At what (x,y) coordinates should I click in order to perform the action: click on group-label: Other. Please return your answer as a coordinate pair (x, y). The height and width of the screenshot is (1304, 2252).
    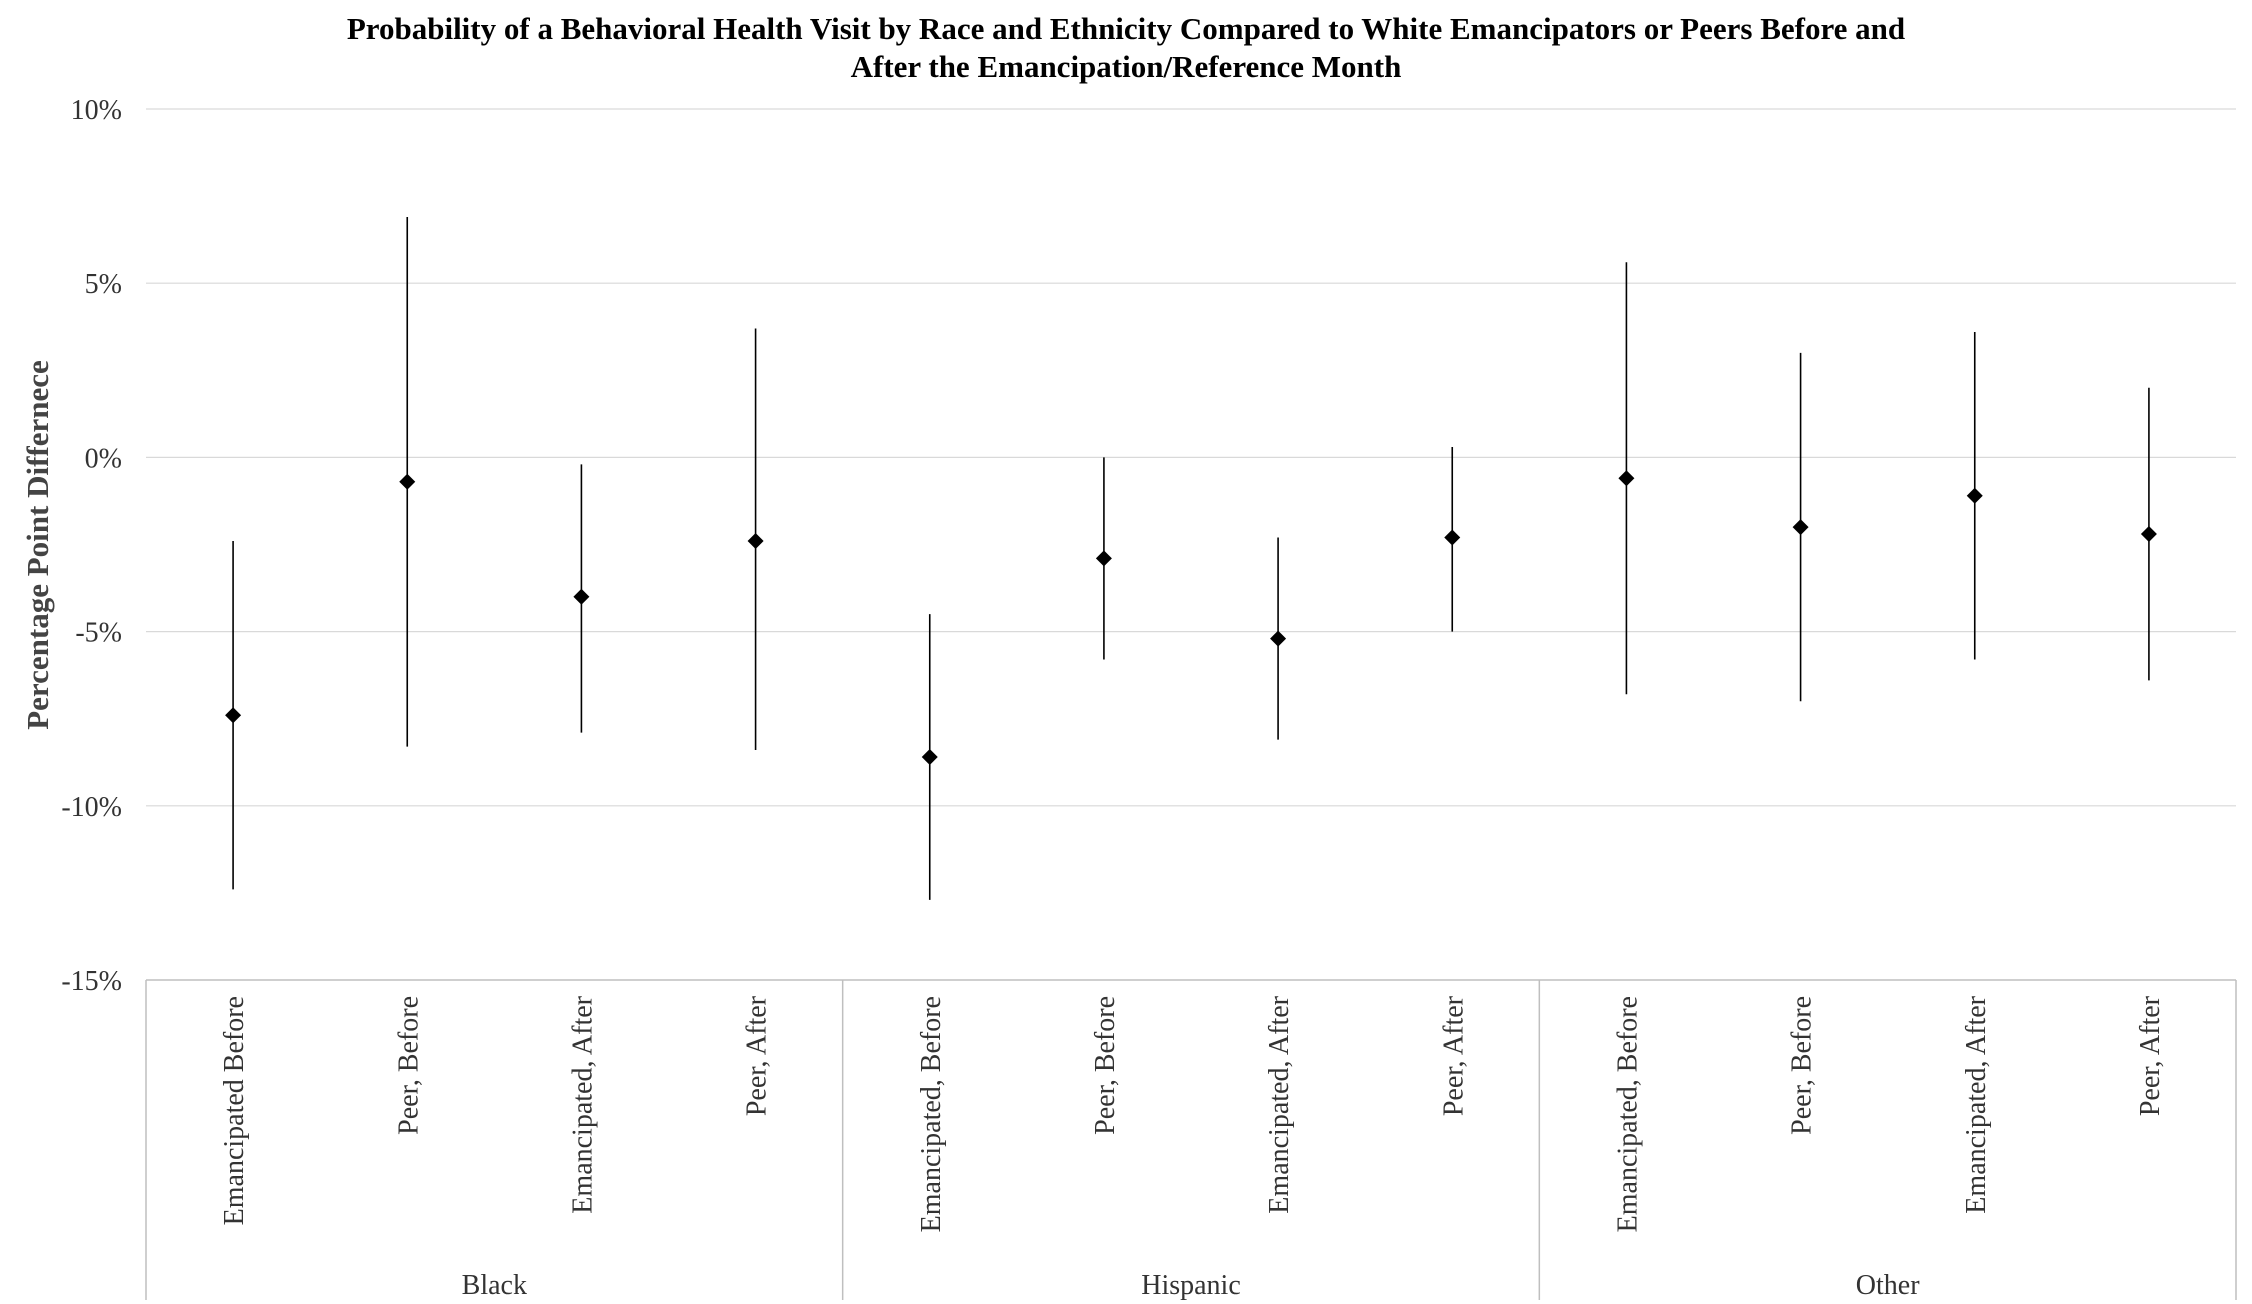
    Looking at the image, I should click on (1888, 1285).